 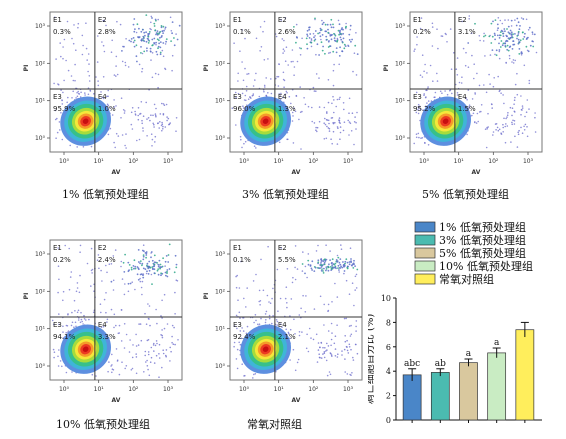 I want to click on legend-entry: 3% 低氧预处理组, so click(x=482, y=240).